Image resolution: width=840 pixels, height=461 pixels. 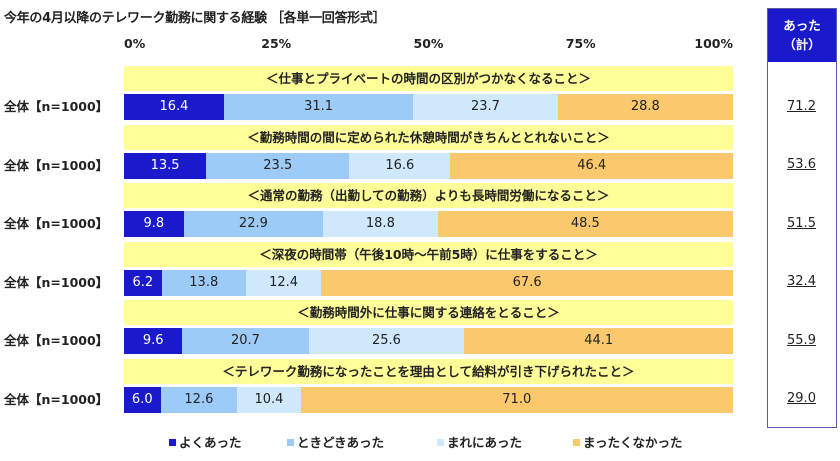 What do you see at coordinates (143, 282) in the screenshot?
I see `bar-segment: 6.2` at bounding box center [143, 282].